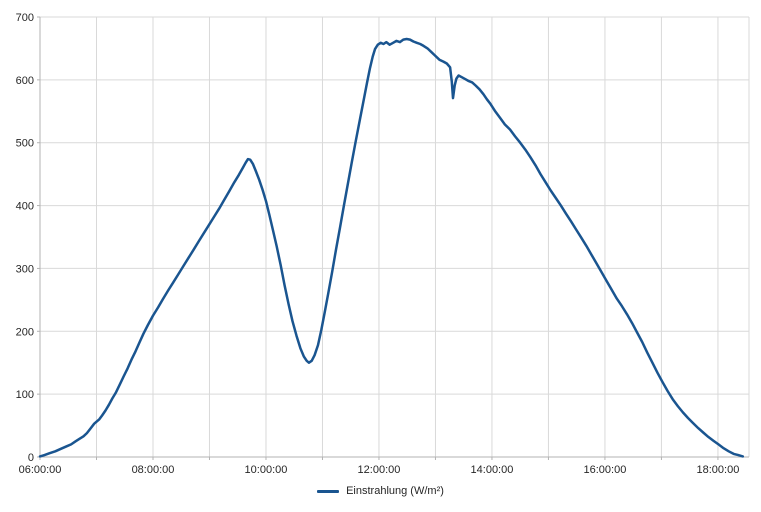 The width and height of the screenshot is (761, 512). I want to click on x-tick-label: 10:00:00, so click(266, 470).